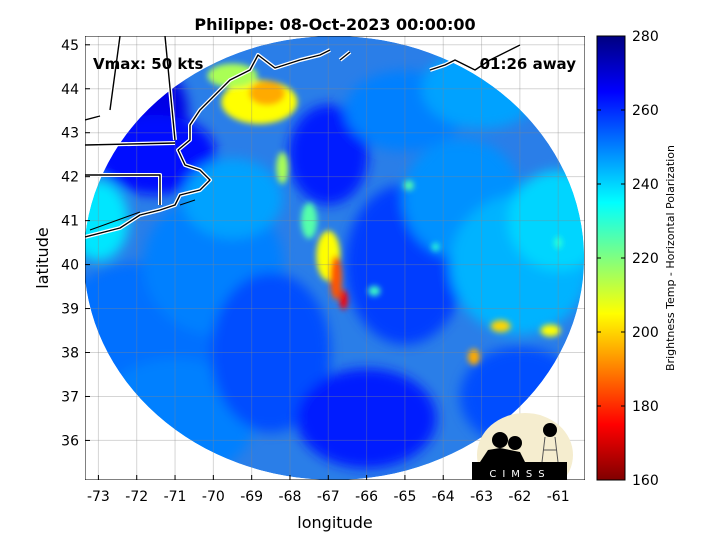 The height and width of the screenshot is (544, 720). I want to click on y-tick-label: 44, so click(70, 90).